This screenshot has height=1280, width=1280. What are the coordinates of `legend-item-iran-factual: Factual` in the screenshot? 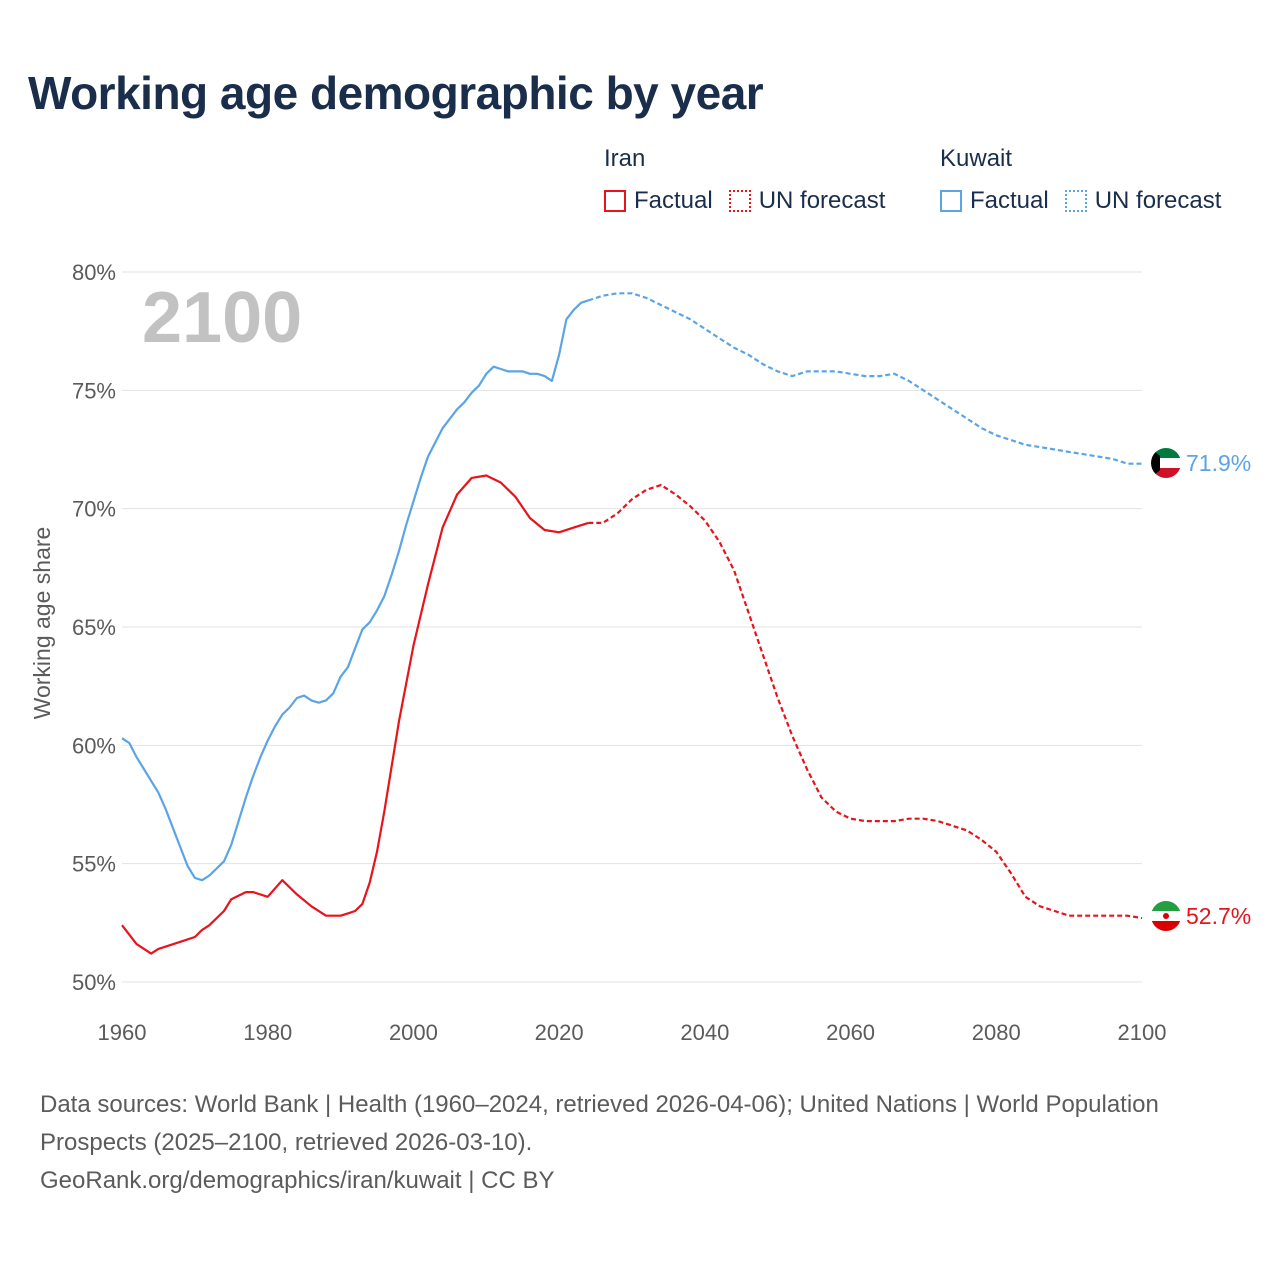 It's located at (658, 201).